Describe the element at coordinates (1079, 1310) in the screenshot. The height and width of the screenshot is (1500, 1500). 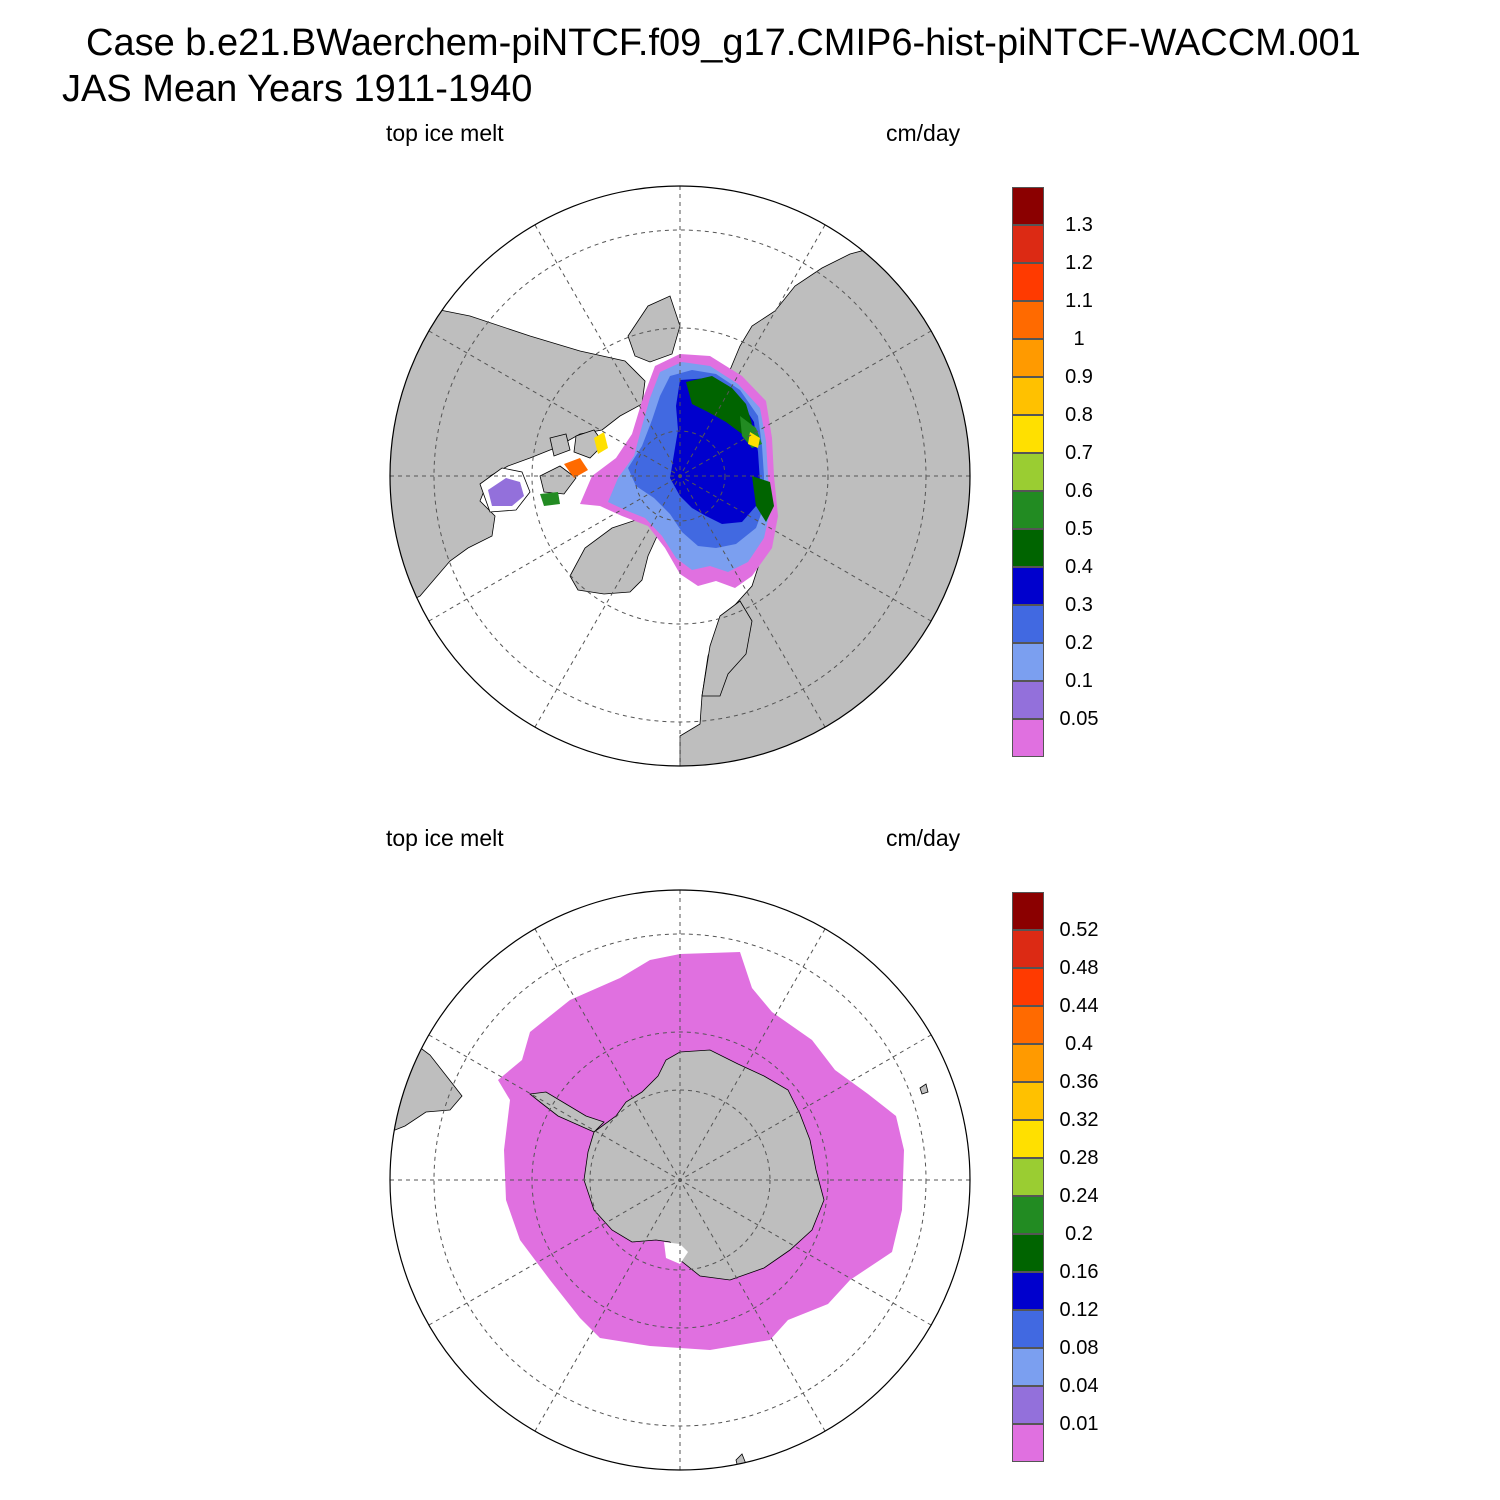
I see `colorbar-level-label: 0.12` at that location.